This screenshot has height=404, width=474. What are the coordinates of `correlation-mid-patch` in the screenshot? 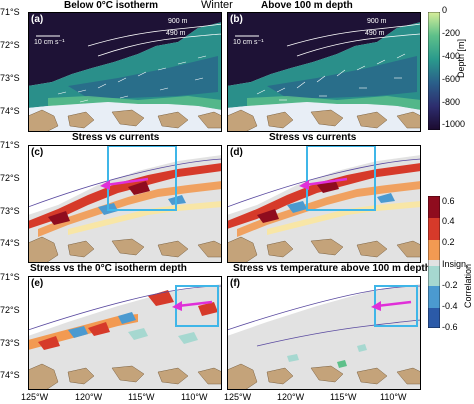 It's located at (342, 364).